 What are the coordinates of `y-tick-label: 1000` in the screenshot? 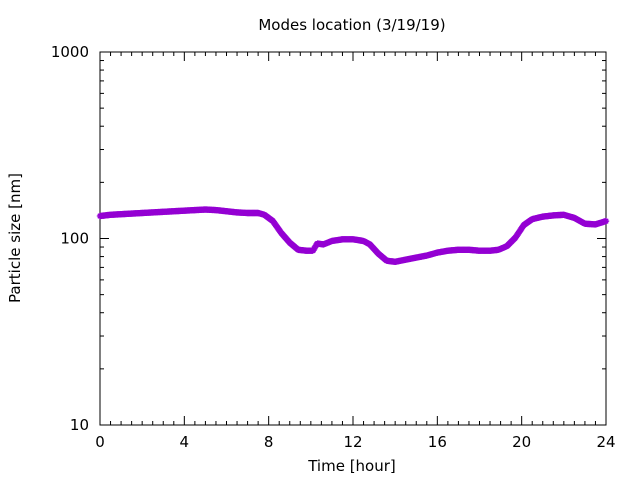 It's located at (70, 52).